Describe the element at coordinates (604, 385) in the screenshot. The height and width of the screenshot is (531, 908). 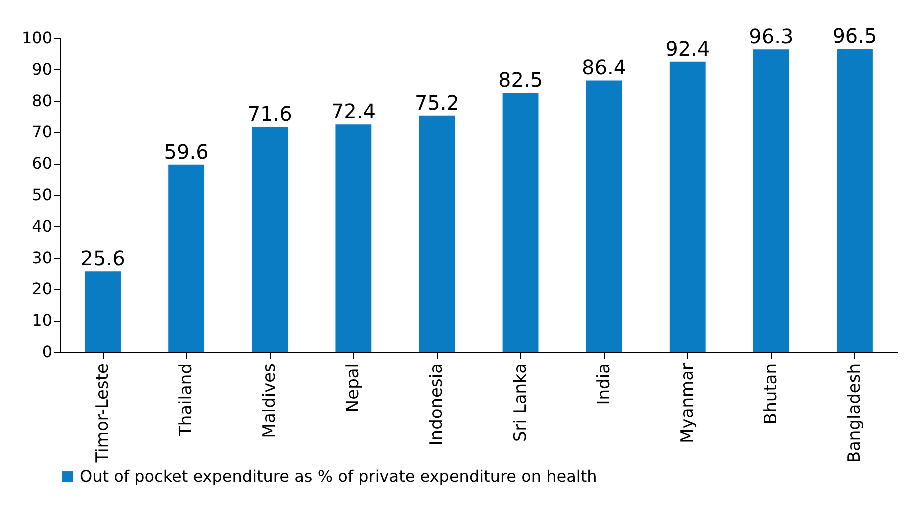
I see `x-tick-label: India` at that location.